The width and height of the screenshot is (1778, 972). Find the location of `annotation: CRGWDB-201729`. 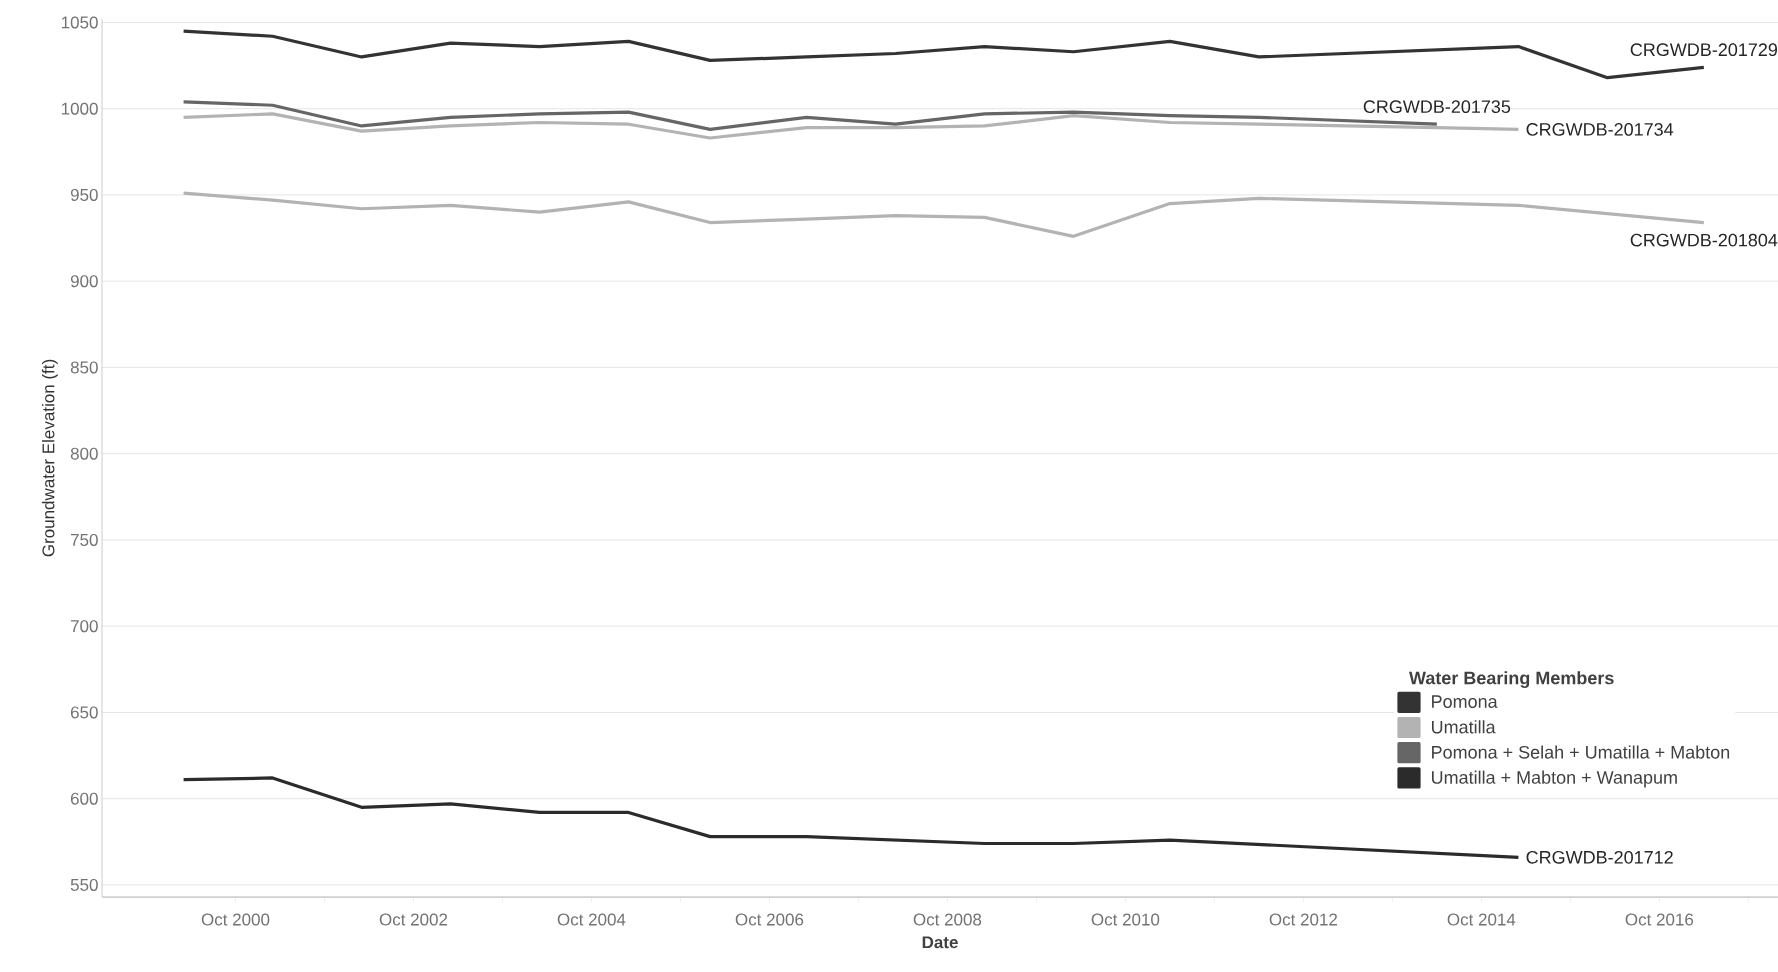

annotation: CRGWDB-201729 is located at coordinates (1703, 50).